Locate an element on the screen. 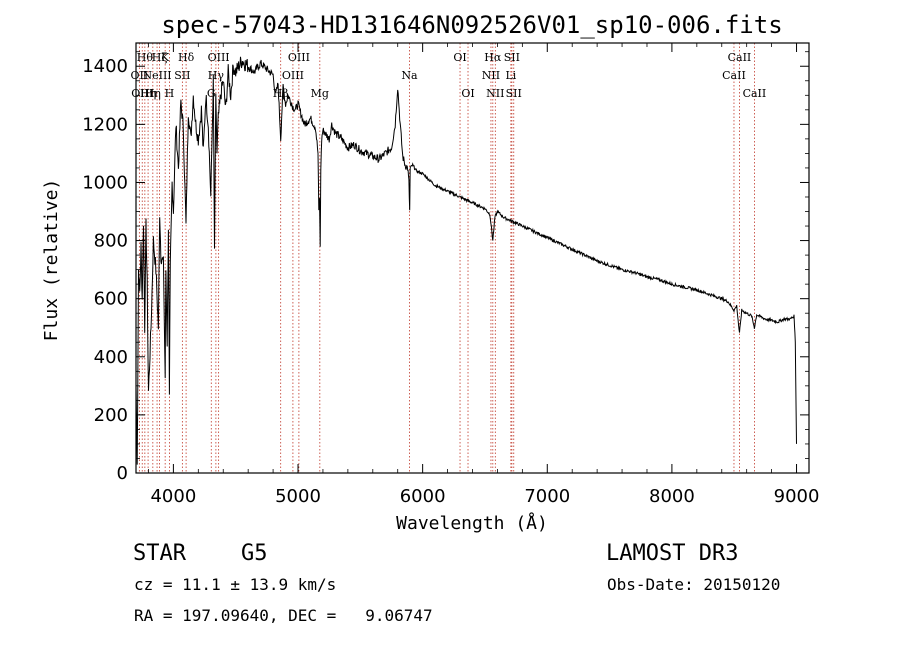 This screenshot has width=900, height=649. line-label: Hδ is located at coordinates (186, 57).